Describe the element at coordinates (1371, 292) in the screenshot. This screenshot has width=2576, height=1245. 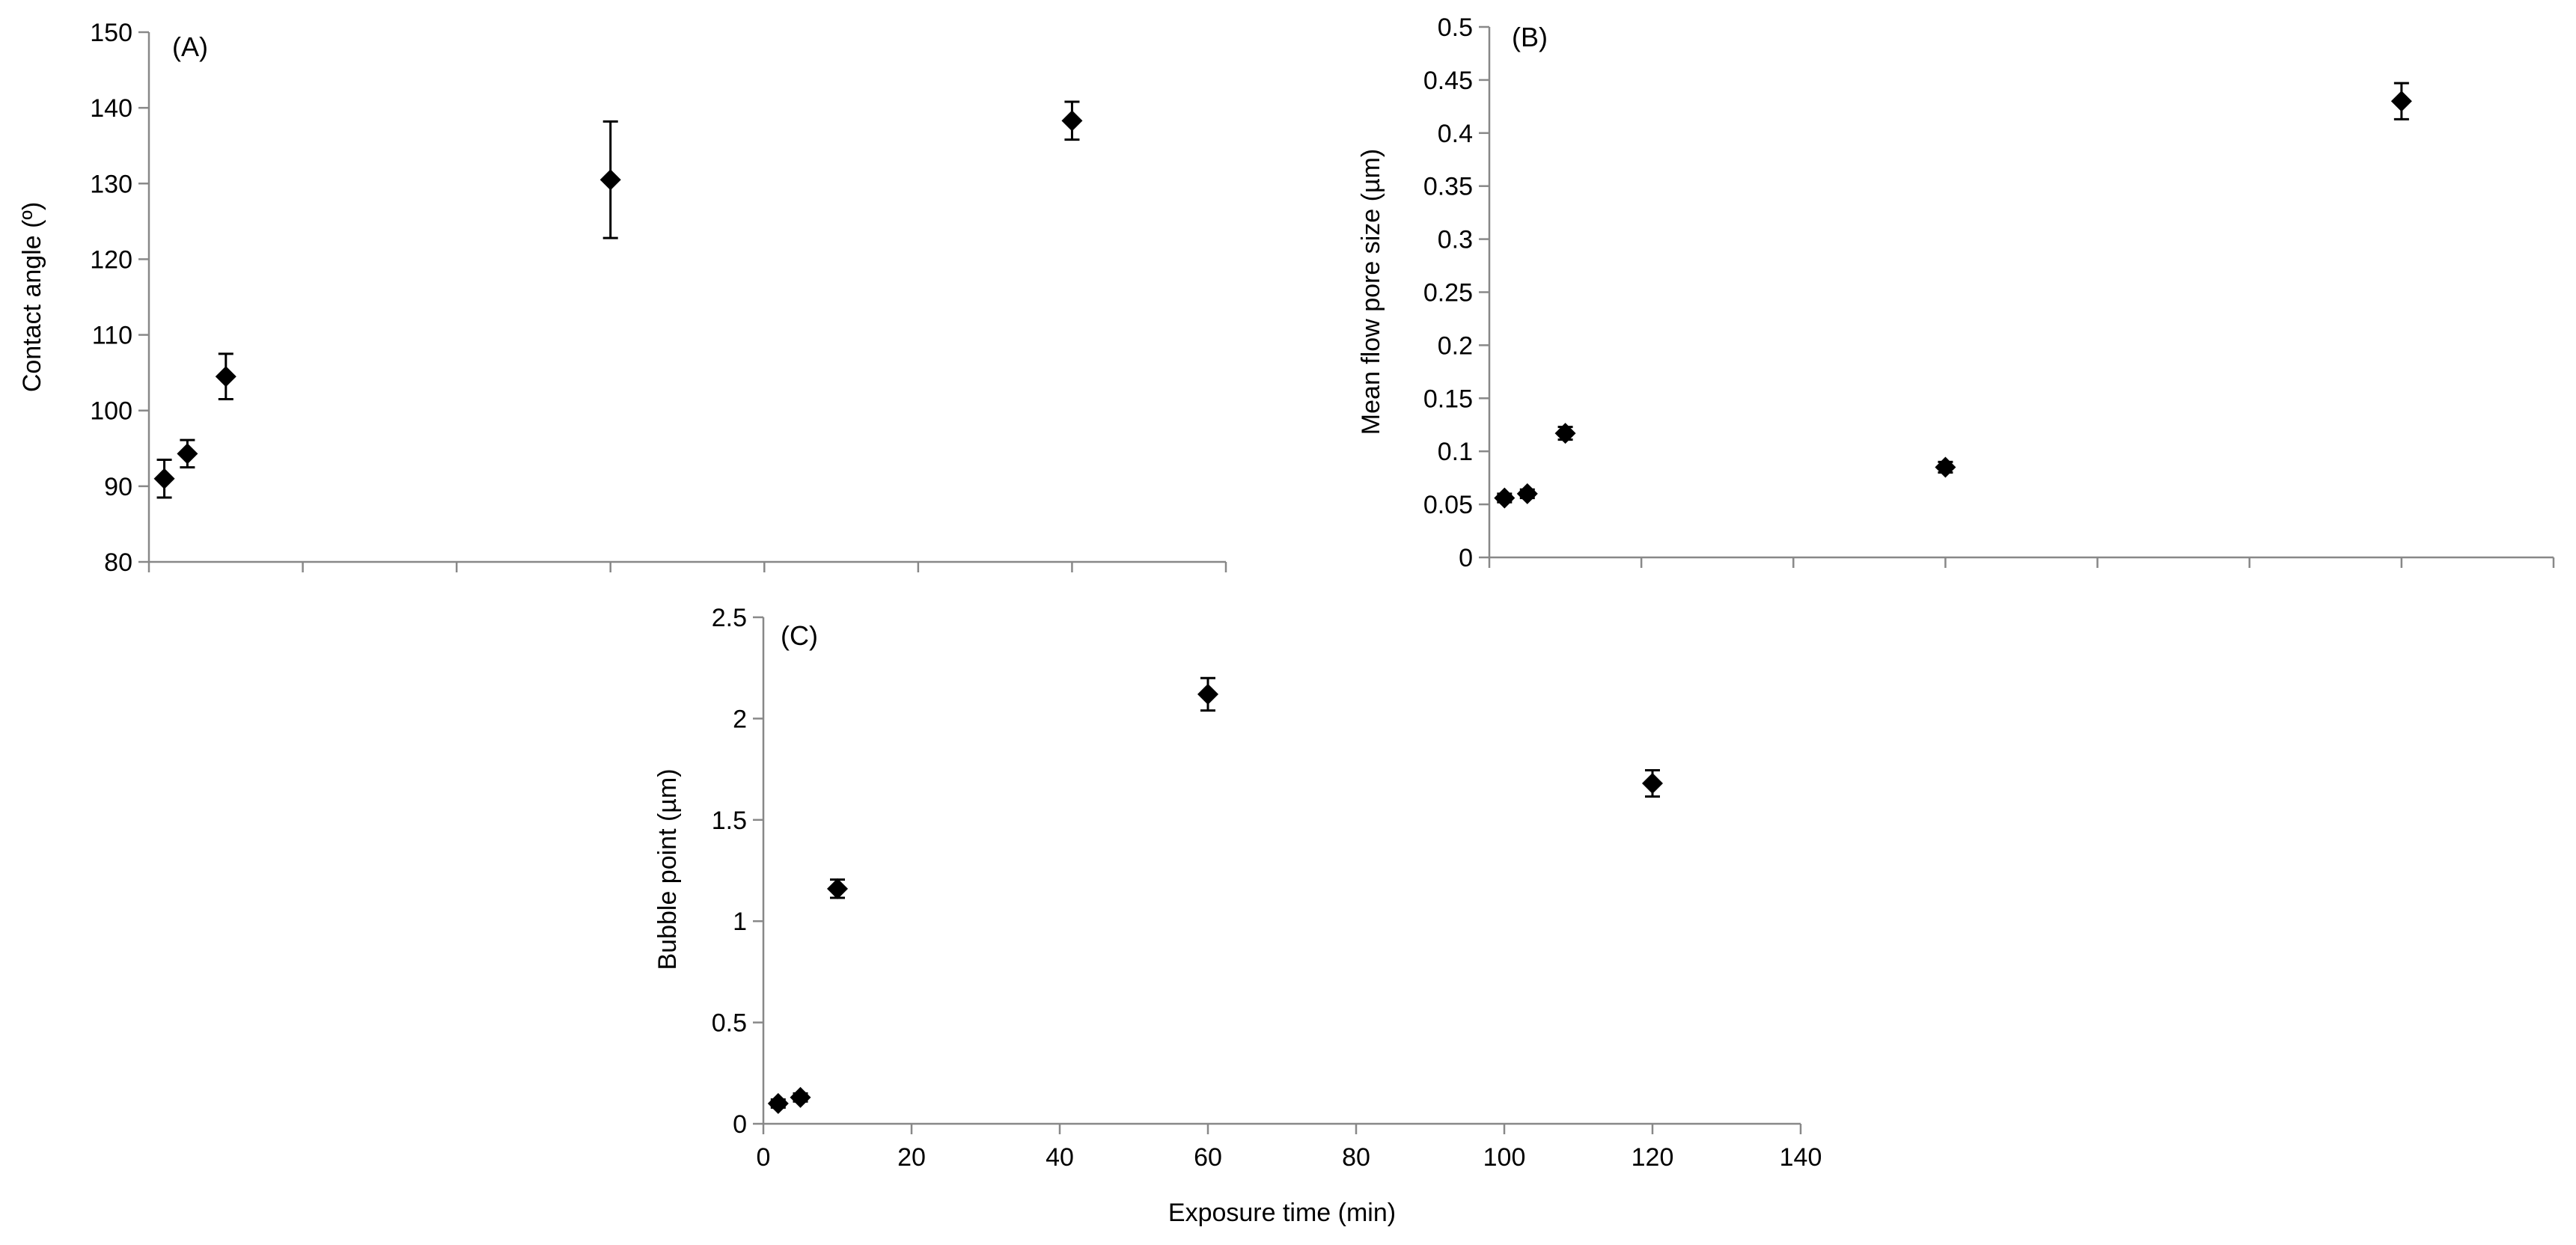
I see `panel-b-y-axis-title: Mean flow pore size (µm)` at that location.